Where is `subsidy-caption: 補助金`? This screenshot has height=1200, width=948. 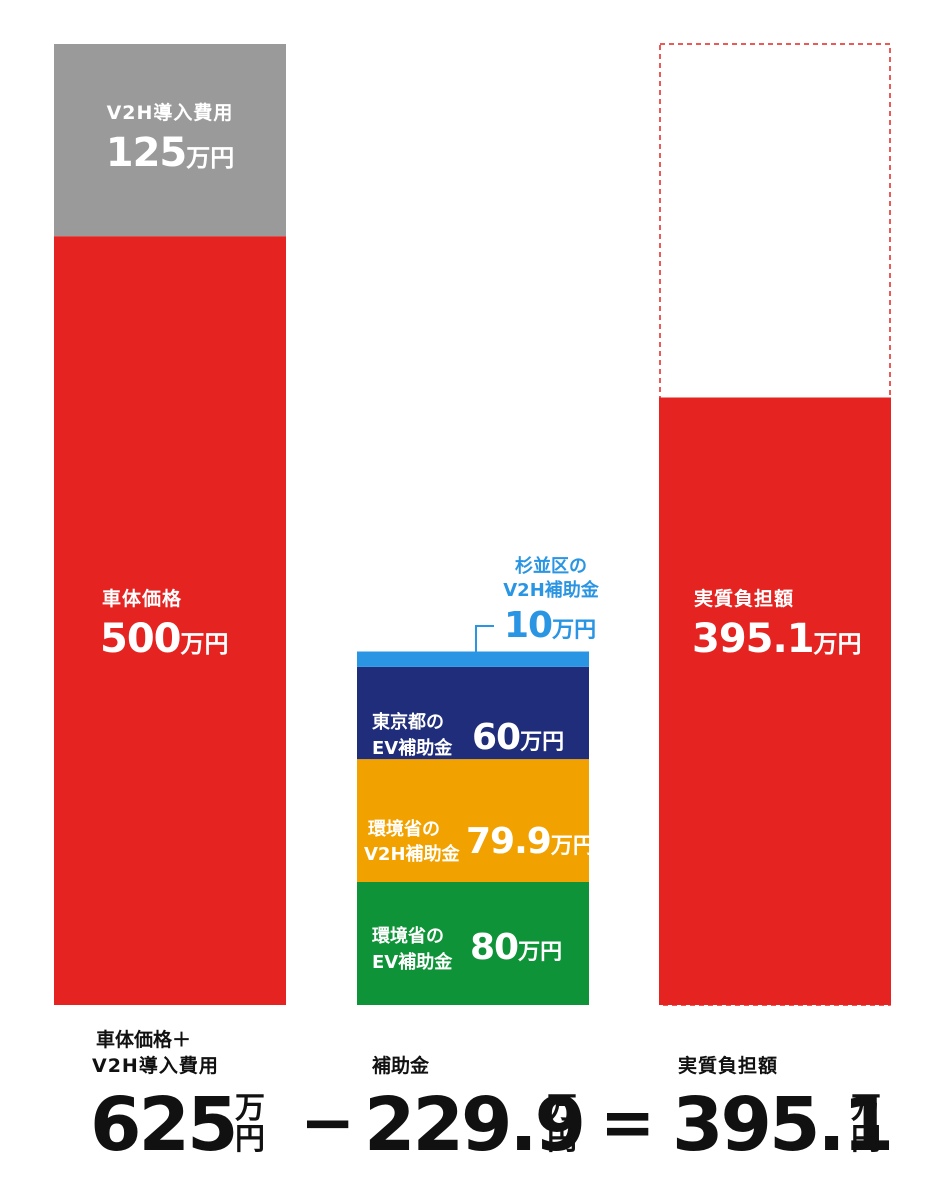
subsidy-caption: 補助金 is located at coordinates (401, 1066).